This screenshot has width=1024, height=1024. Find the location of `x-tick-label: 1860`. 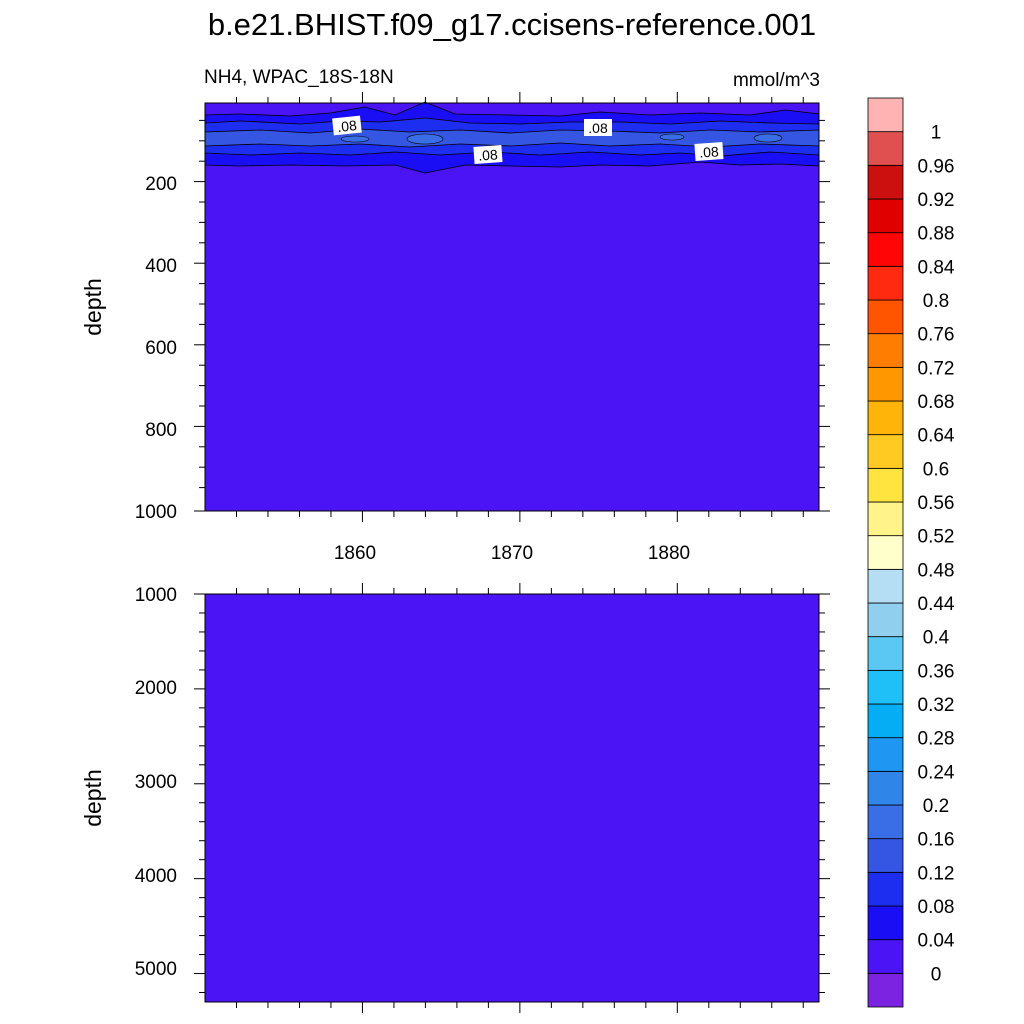

x-tick-label: 1860 is located at coordinates (355, 553).